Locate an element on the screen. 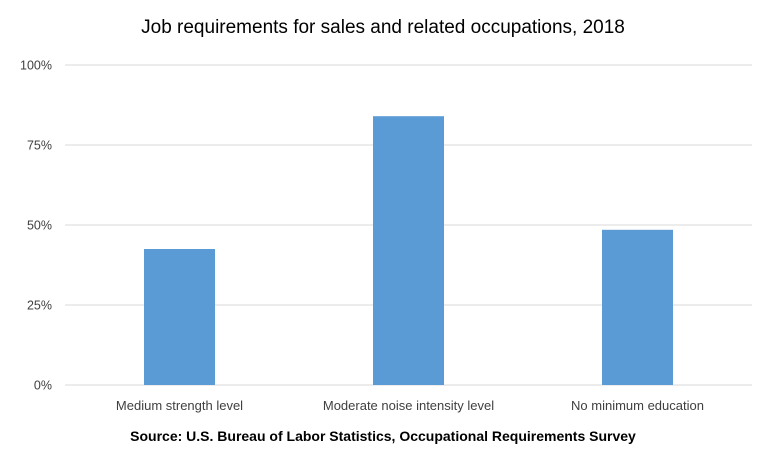  y-tick-label: 100% is located at coordinates (36, 66).